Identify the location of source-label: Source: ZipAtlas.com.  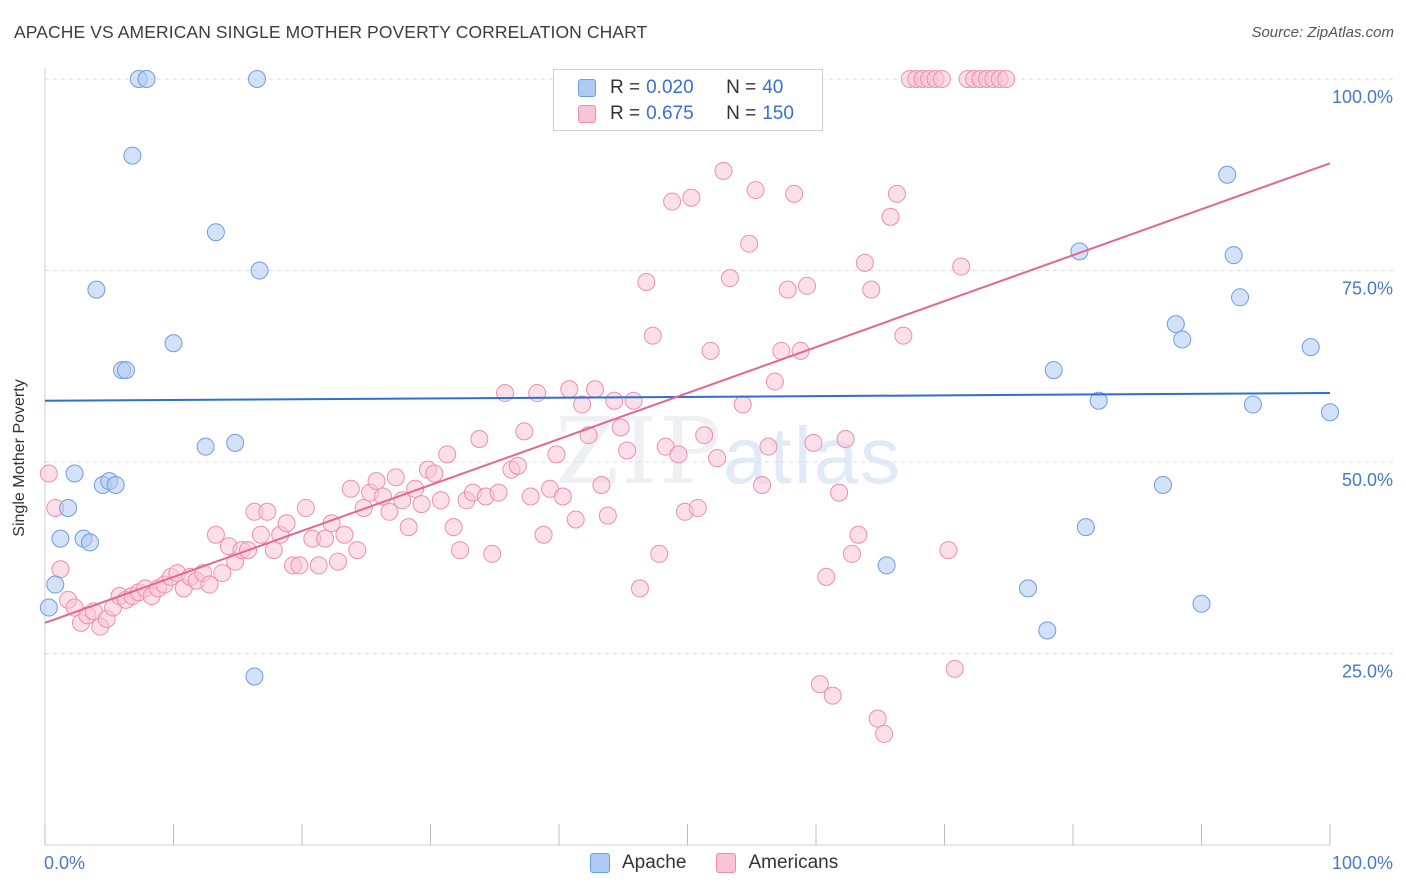
(1322, 32).